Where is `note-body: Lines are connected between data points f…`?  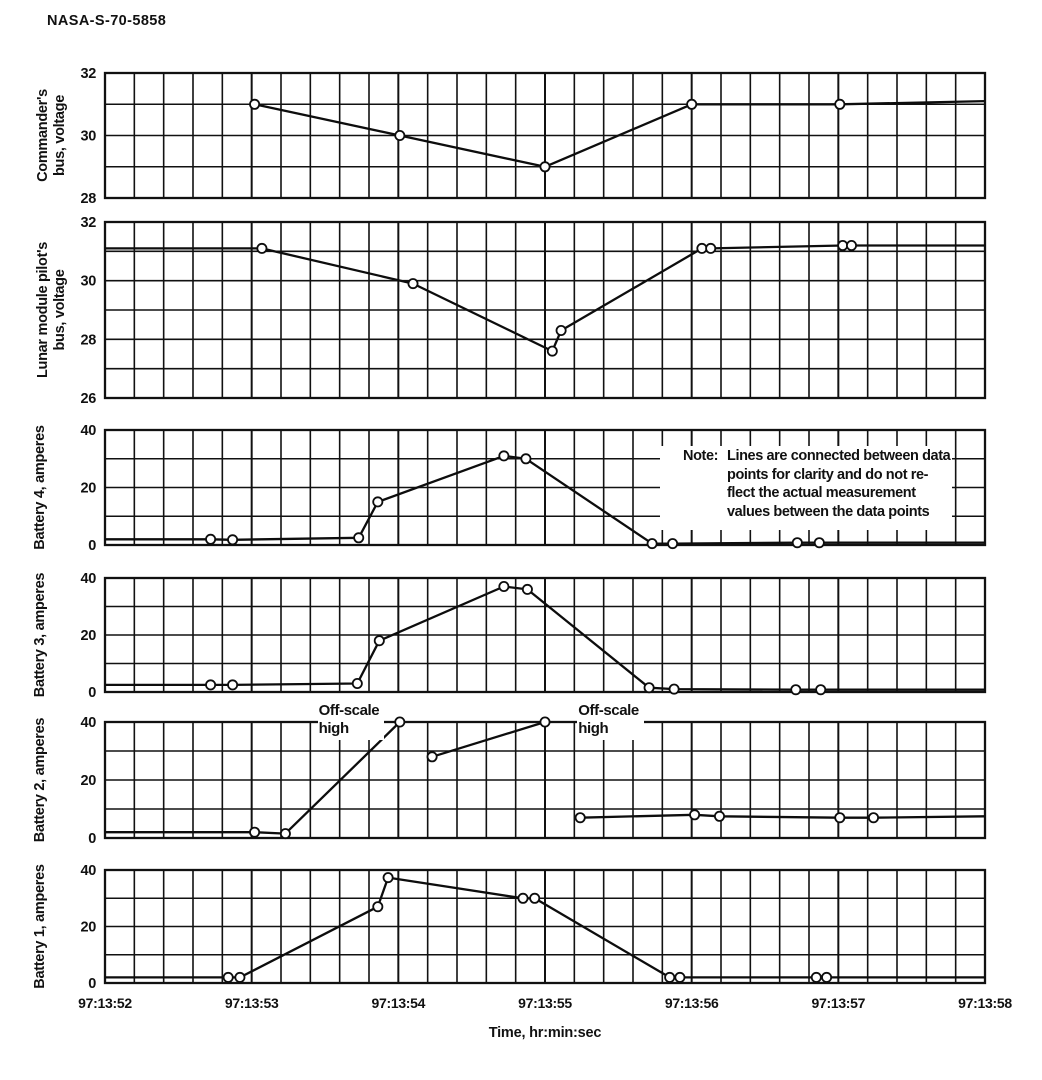
note-body: Lines are connected between data points f… is located at coordinates (839, 484).